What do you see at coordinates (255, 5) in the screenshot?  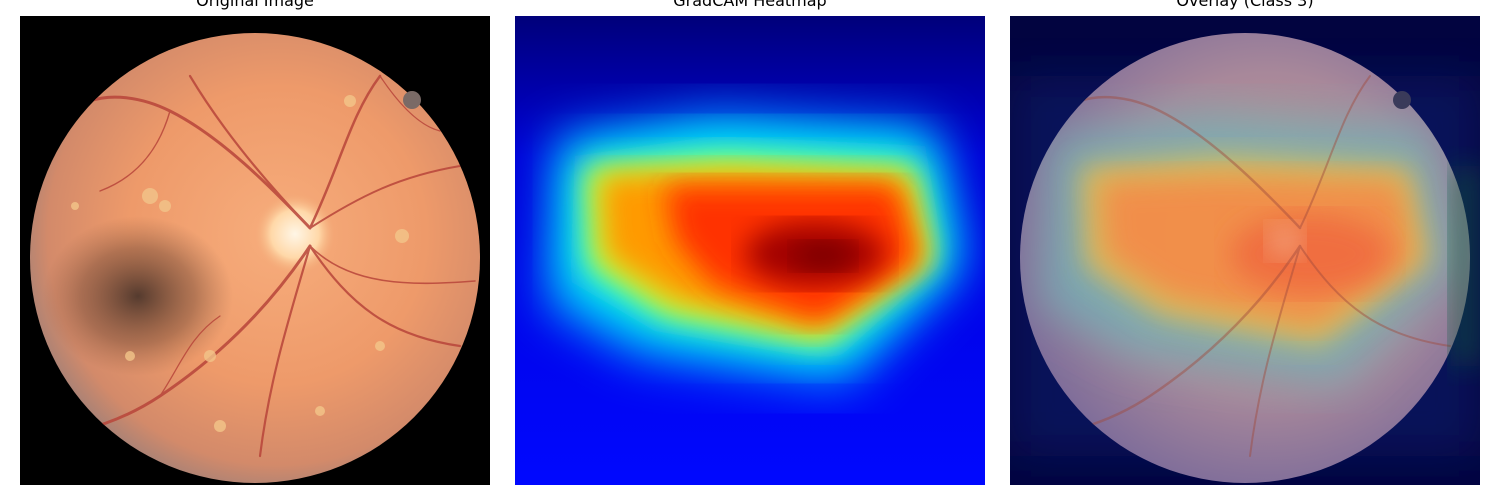 I see `panel-title-original: Original Image` at bounding box center [255, 5].